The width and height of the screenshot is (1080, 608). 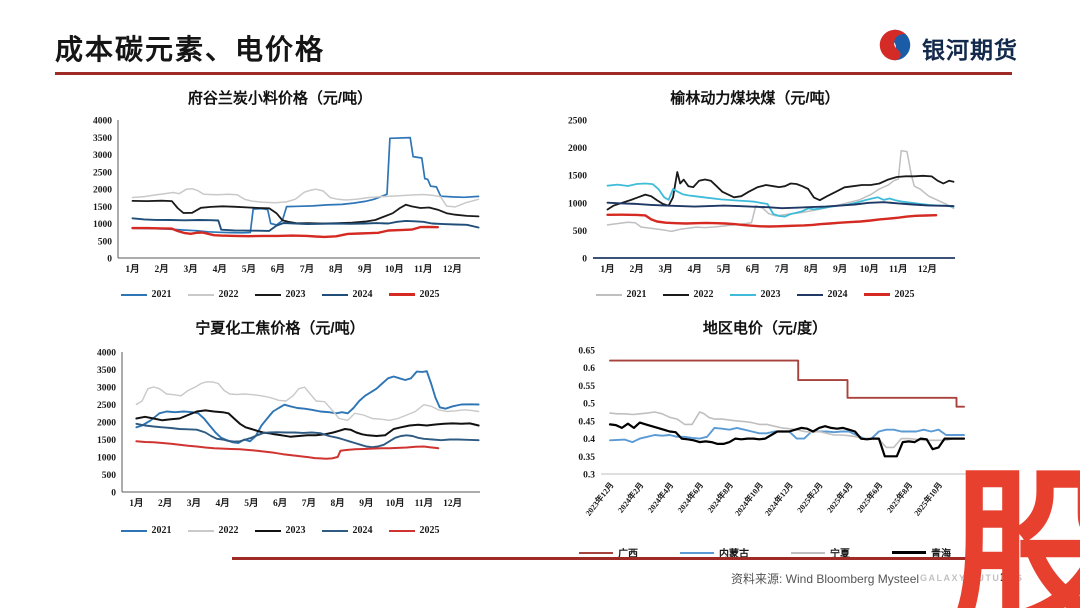 What do you see at coordinates (972, 578) in the screenshot?
I see `footer-brand: GALAXY FUTURES` at bounding box center [972, 578].